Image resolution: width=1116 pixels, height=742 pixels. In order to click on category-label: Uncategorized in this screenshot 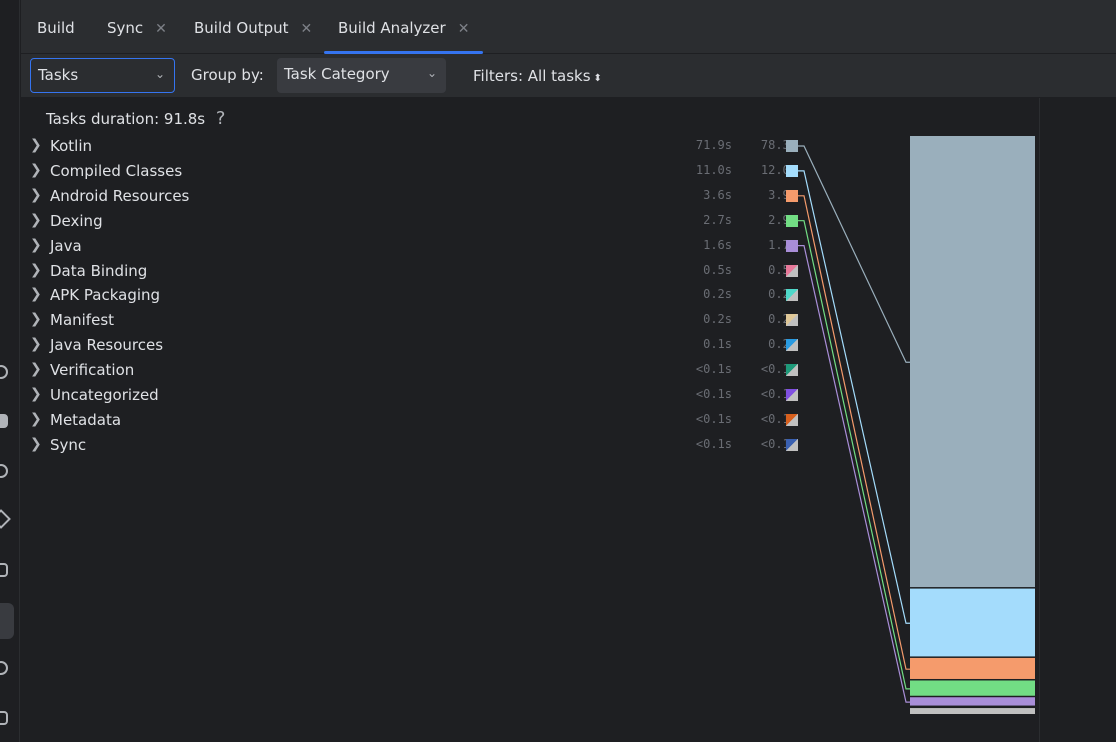, I will do `click(104, 395)`.